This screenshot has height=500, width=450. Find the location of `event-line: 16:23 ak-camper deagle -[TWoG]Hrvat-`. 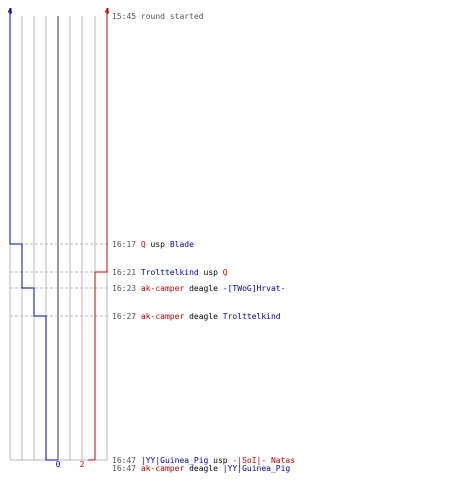

event-line: 16:23 ak-camper deagle -[TWoG]Hrvat- is located at coordinates (198, 288).